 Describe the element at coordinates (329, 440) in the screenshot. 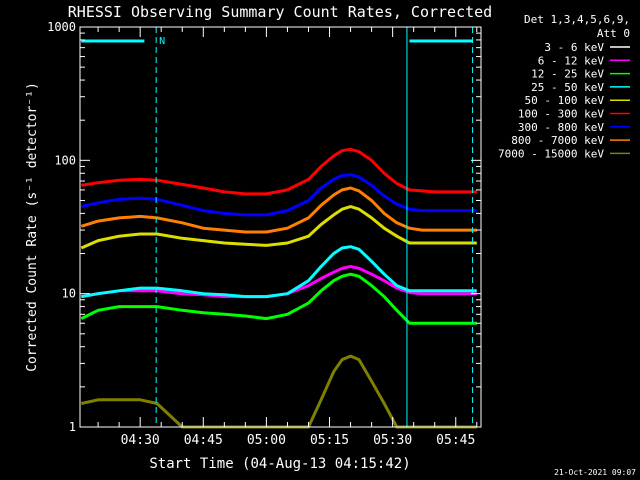

I see `x-tick-label: 05:15` at that location.